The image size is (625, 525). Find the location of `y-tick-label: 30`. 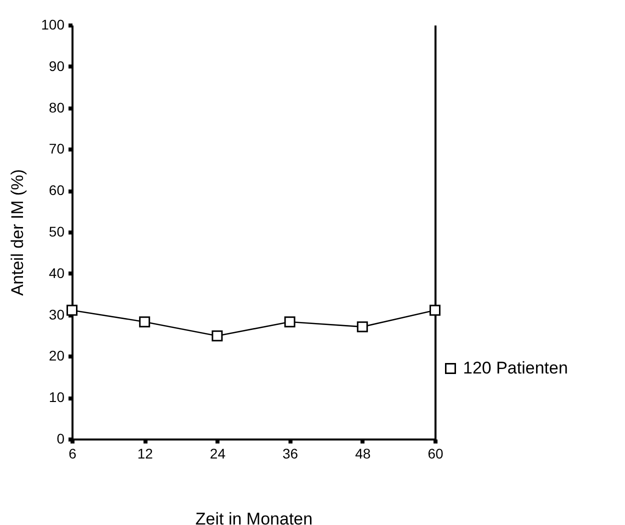

y-tick-label: 30 is located at coordinates (56, 314).